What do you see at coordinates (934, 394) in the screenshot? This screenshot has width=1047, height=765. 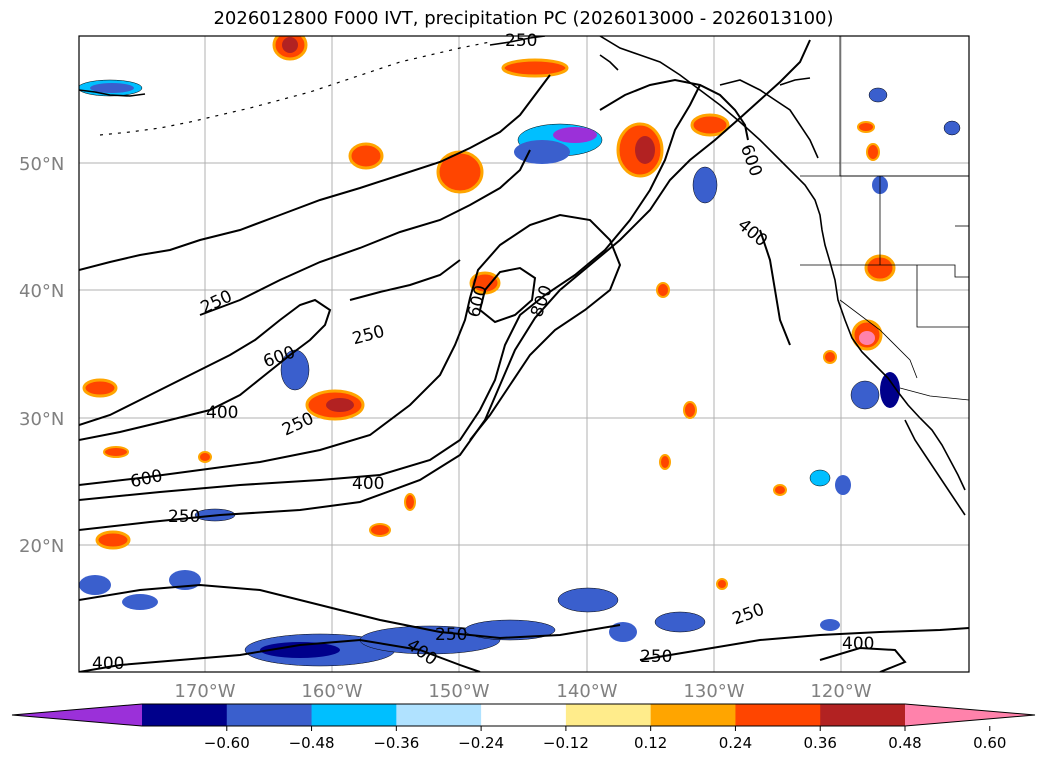 I see `border-us-mexico` at bounding box center [934, 394].